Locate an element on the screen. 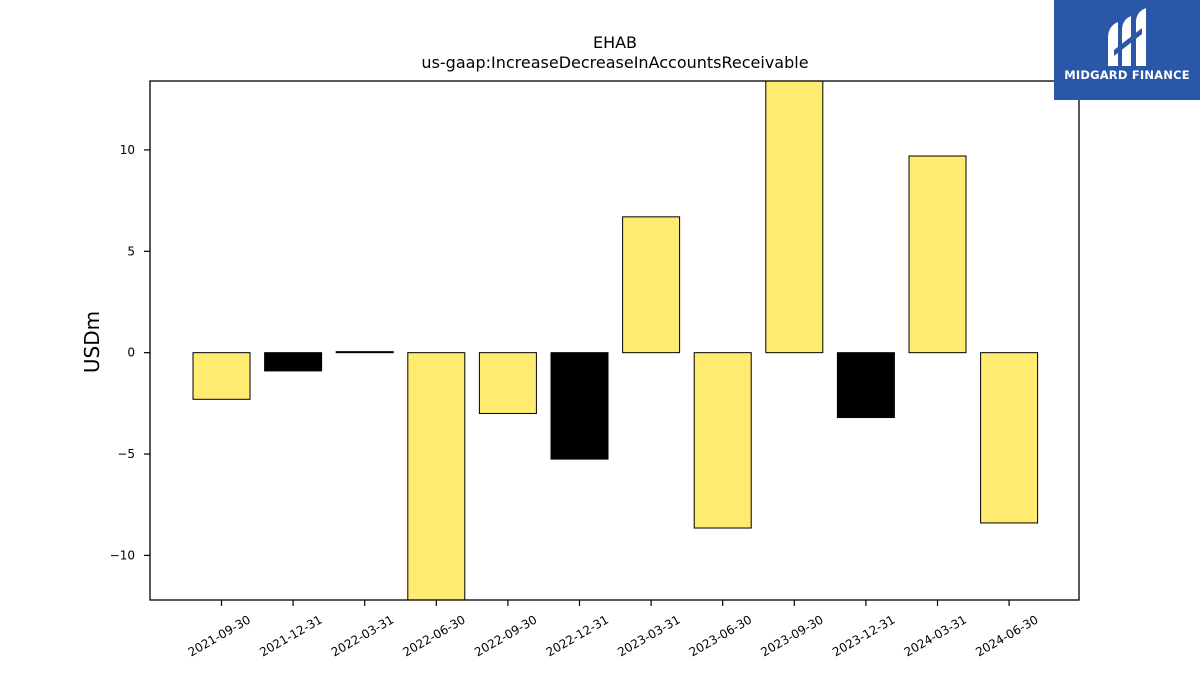 The height and width of the screenshot is (675, 1200). x-tick-label: 2024-03-31 is located at coordinates (935, 635).